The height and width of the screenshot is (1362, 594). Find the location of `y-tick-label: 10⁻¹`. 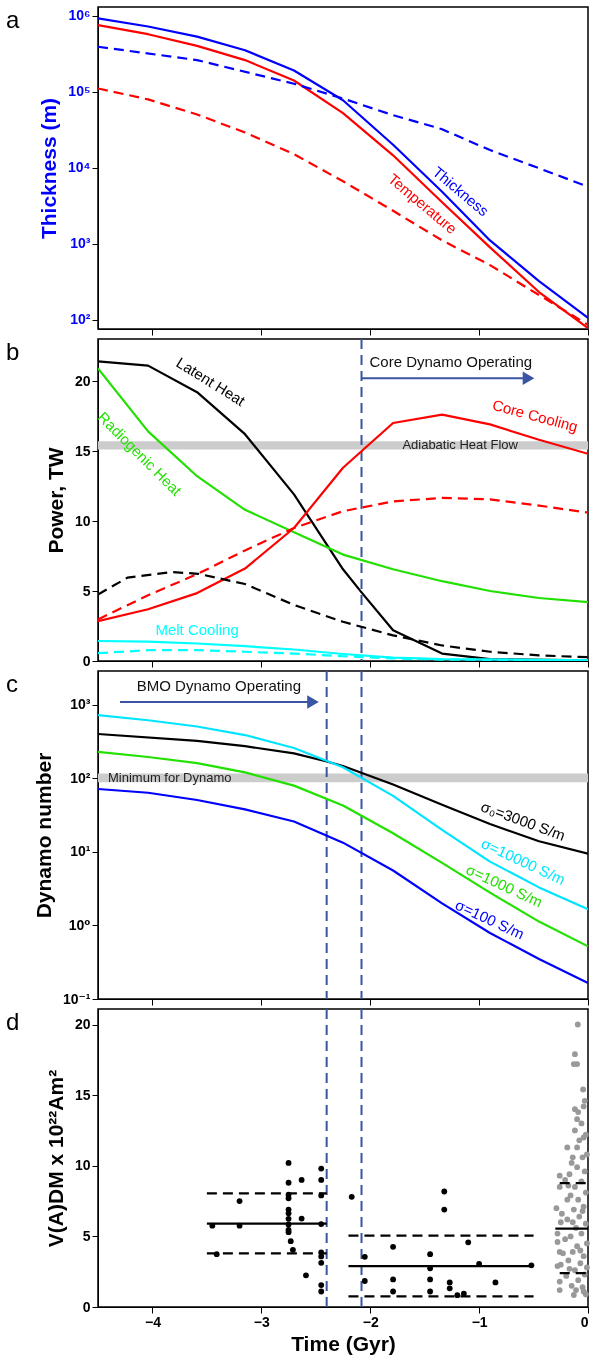

y-tick-label: 10⁻¹ is located at coordinates (76, 998).